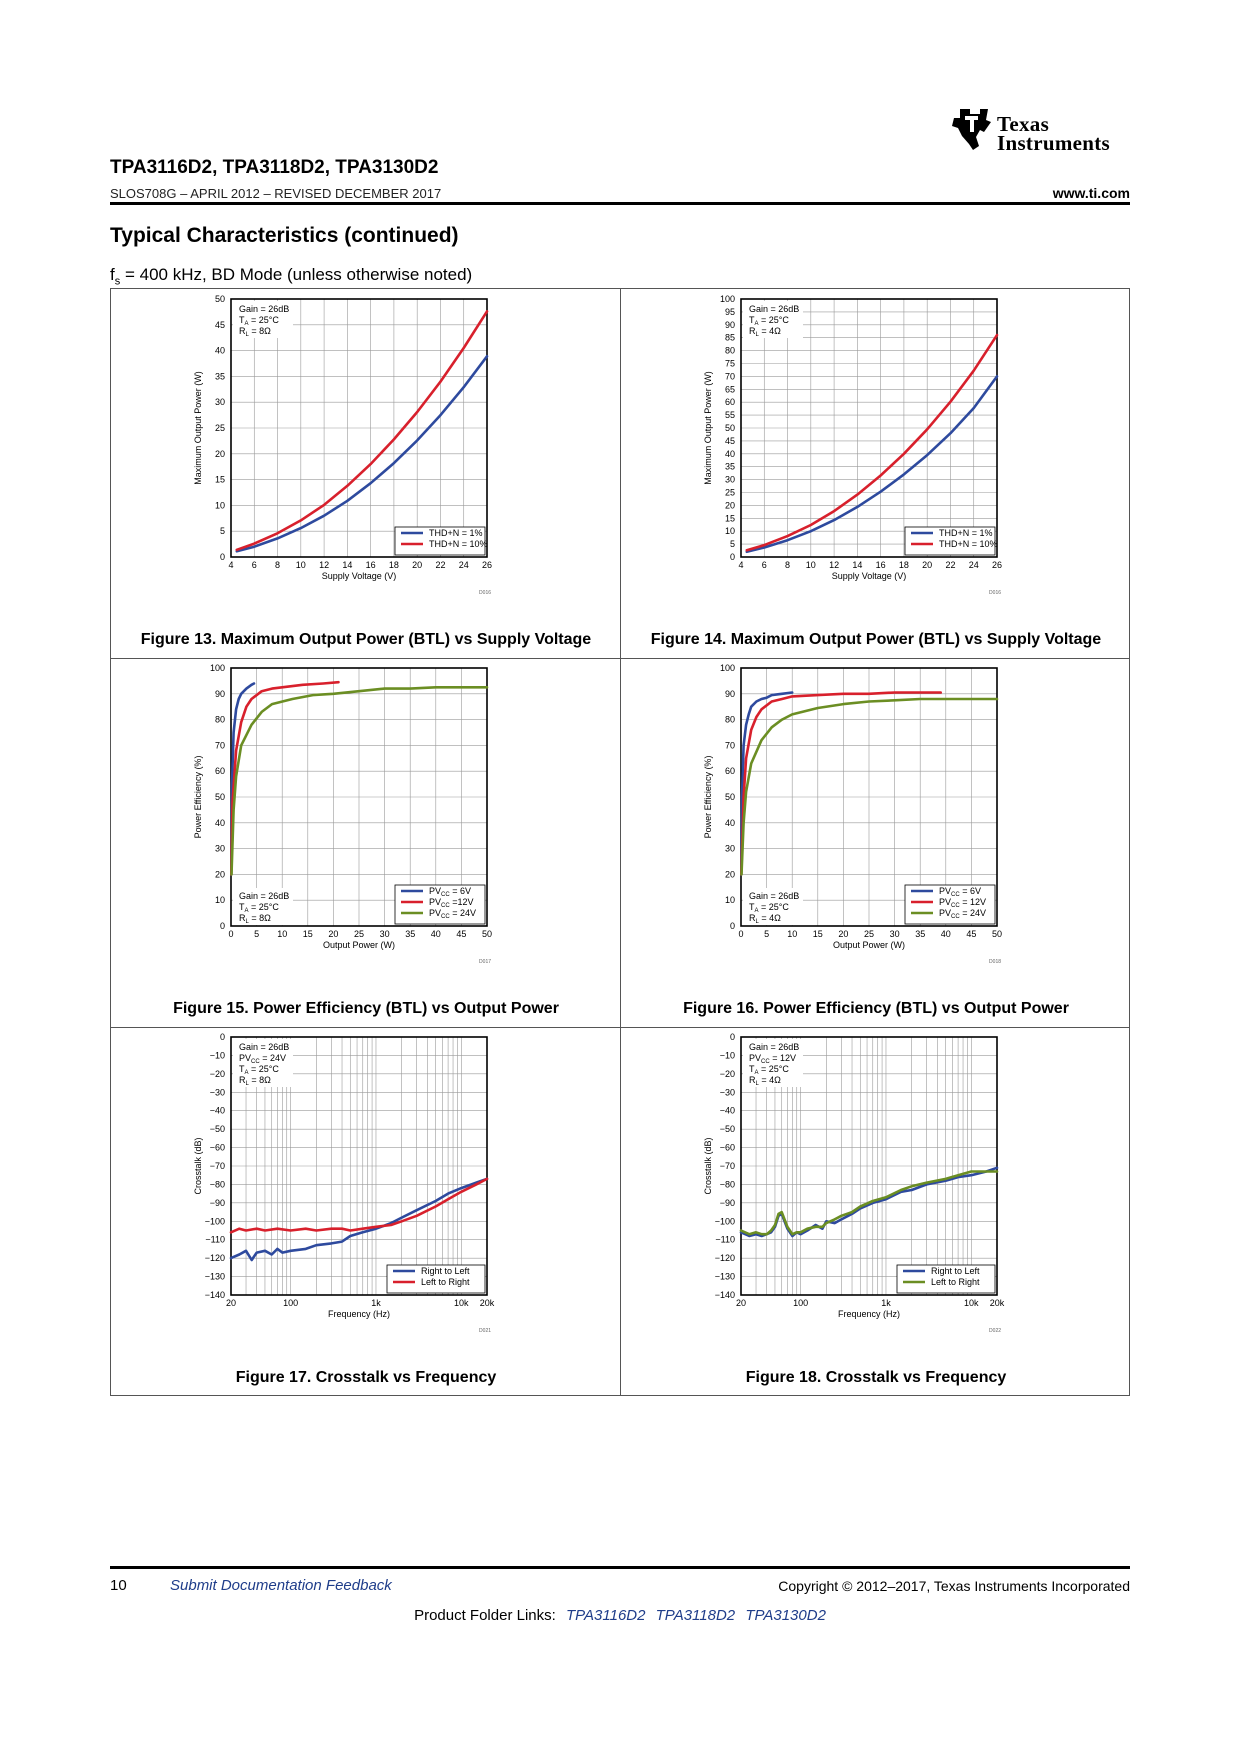  What do you see at coordinates (394, 565) in the screenshot?
I see `x-tick-label: 18` at bounding box center [394, 565].